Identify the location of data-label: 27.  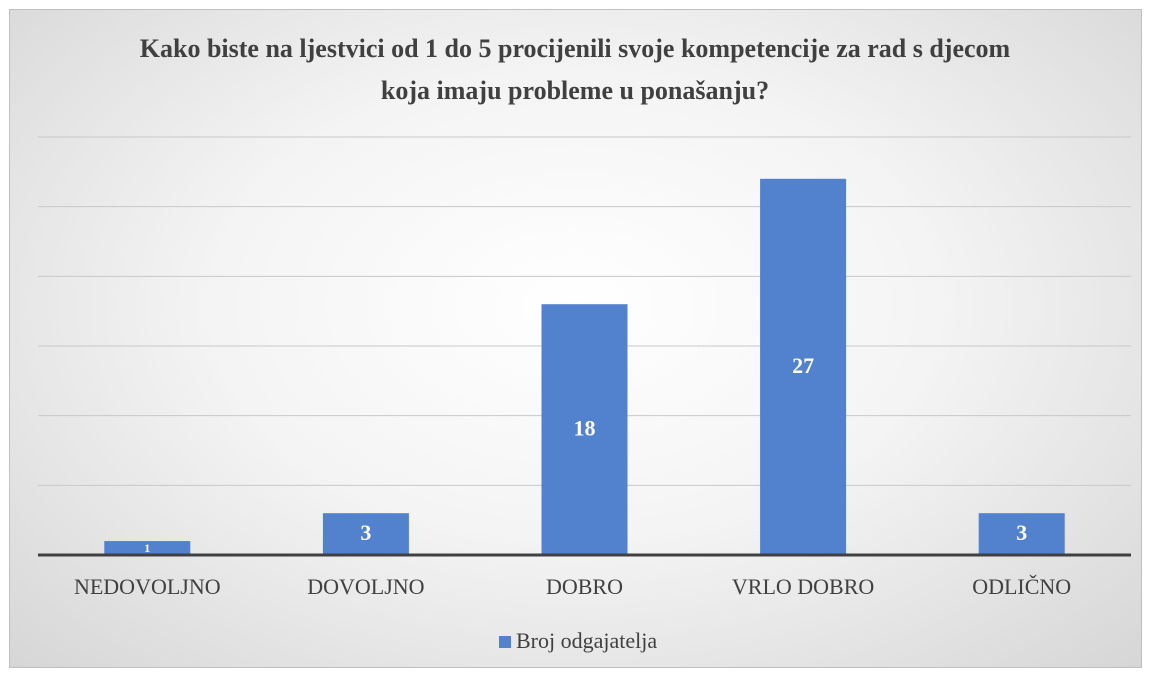
(803, 365).